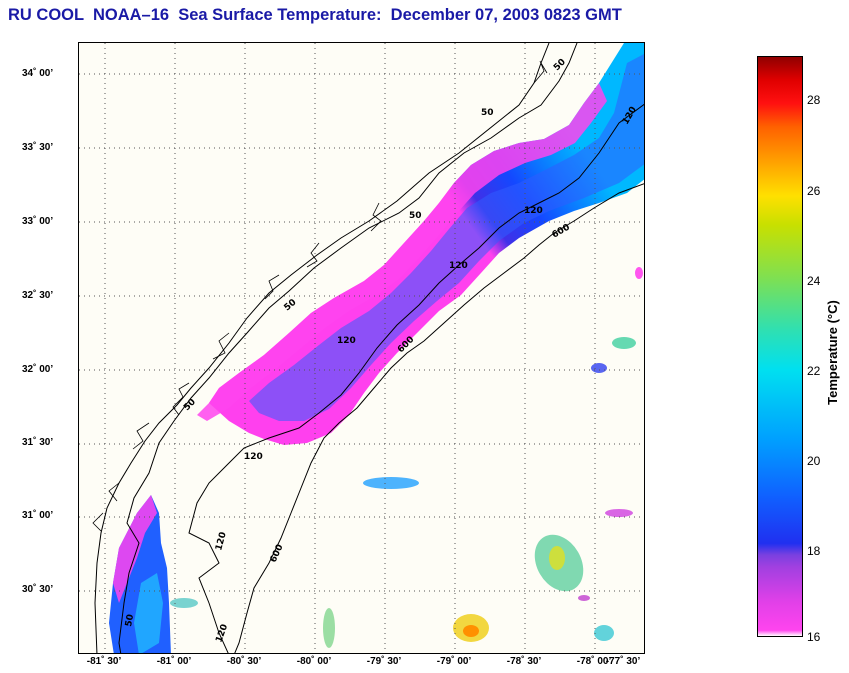  Describe the element at coordinates (38, 221) in the screenshot. I see `lat-label-33-00: 33˚ 00’` at that location.